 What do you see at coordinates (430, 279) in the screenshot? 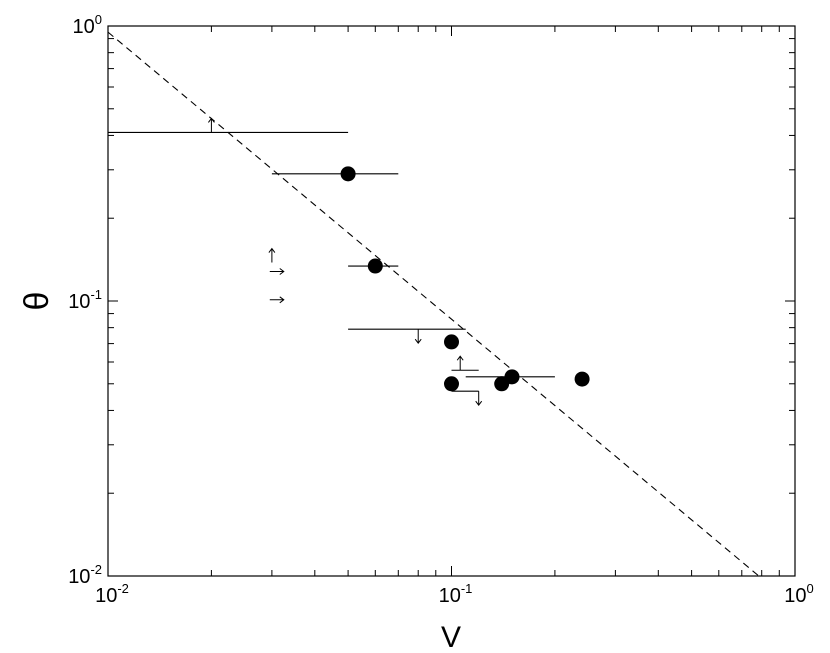
I see `data-points` at bounding box center [430, 279].